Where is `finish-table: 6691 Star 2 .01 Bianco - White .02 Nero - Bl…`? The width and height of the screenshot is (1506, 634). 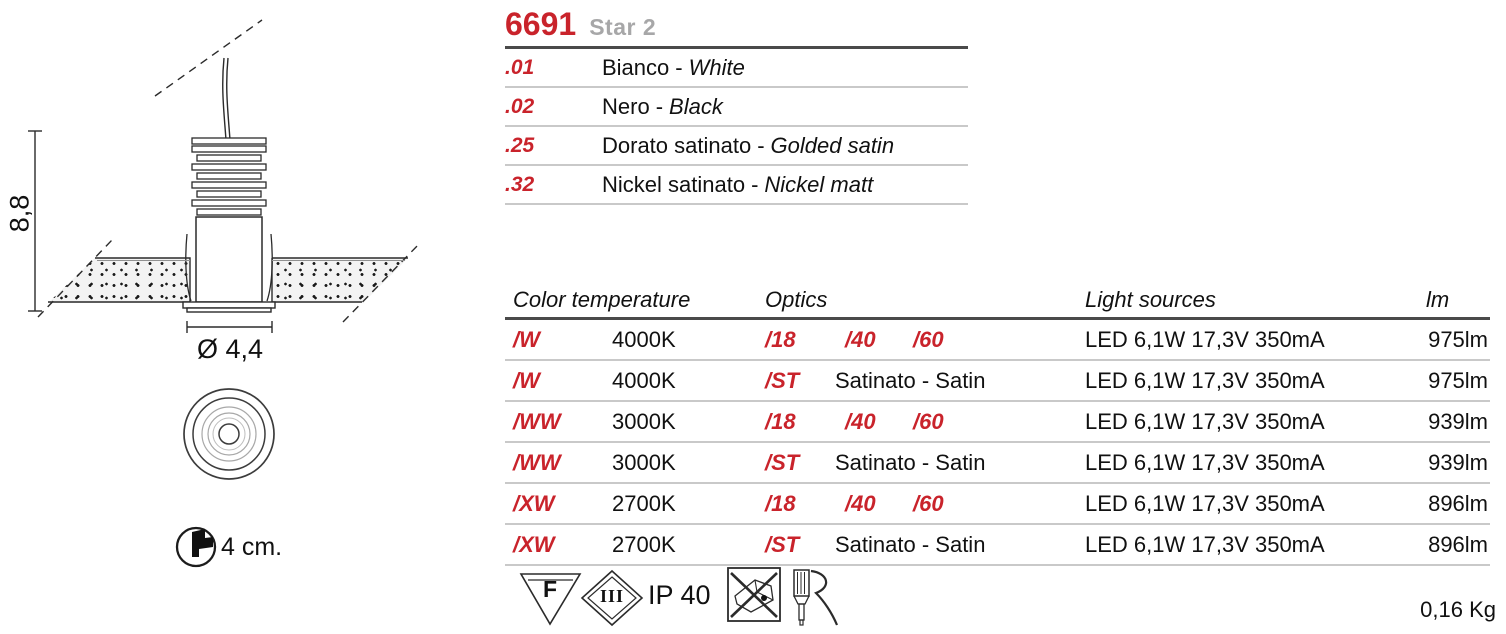 finish-table: 6691 Star 2 .01 Bianco - White .02 Nero - Bl… is located at coordinates (736, 105).